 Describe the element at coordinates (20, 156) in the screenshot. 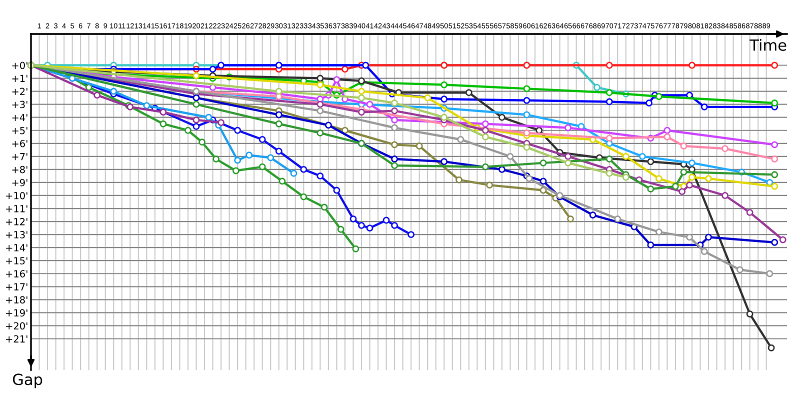

I see `y-tick-label: +7'` at that location.